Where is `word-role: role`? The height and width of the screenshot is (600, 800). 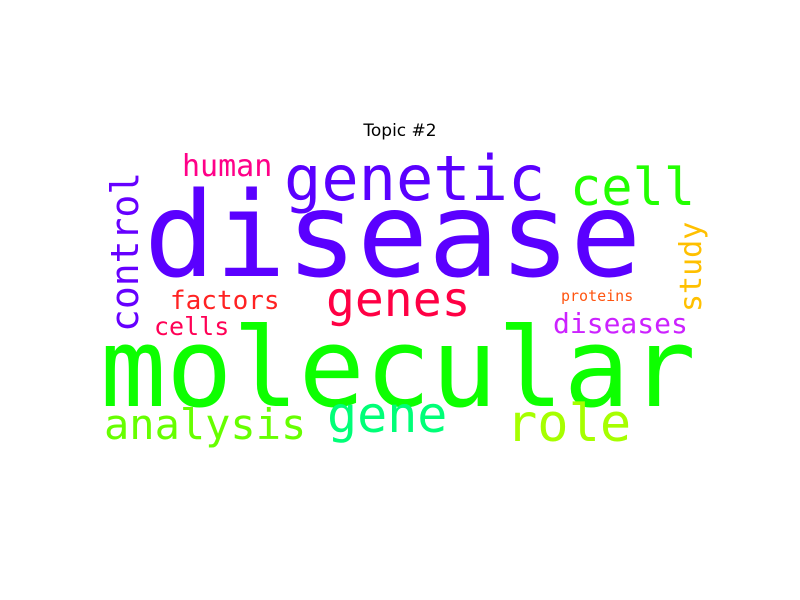
word-role: role is located at coordinates (569, 424).